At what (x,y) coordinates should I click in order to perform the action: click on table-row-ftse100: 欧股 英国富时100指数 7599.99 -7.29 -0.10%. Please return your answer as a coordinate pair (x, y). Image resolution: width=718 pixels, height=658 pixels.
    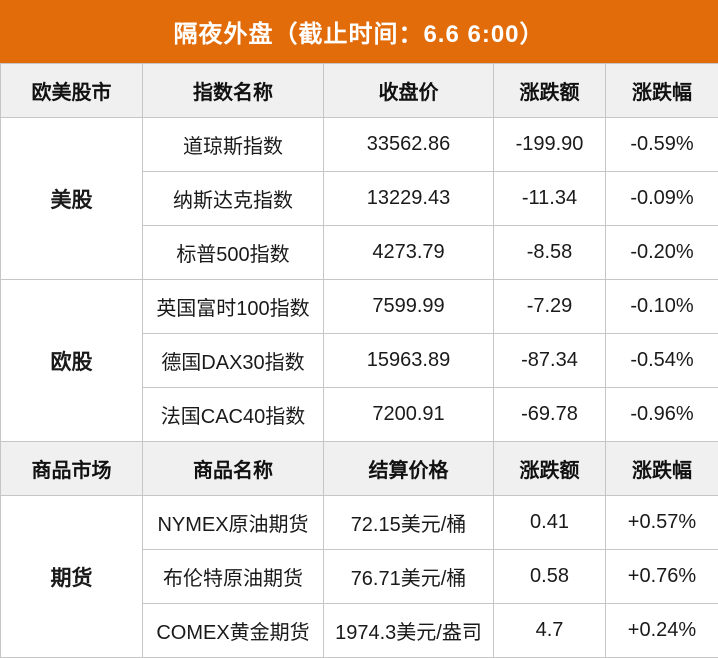
    Looking at the image, I should click on (359, 307).